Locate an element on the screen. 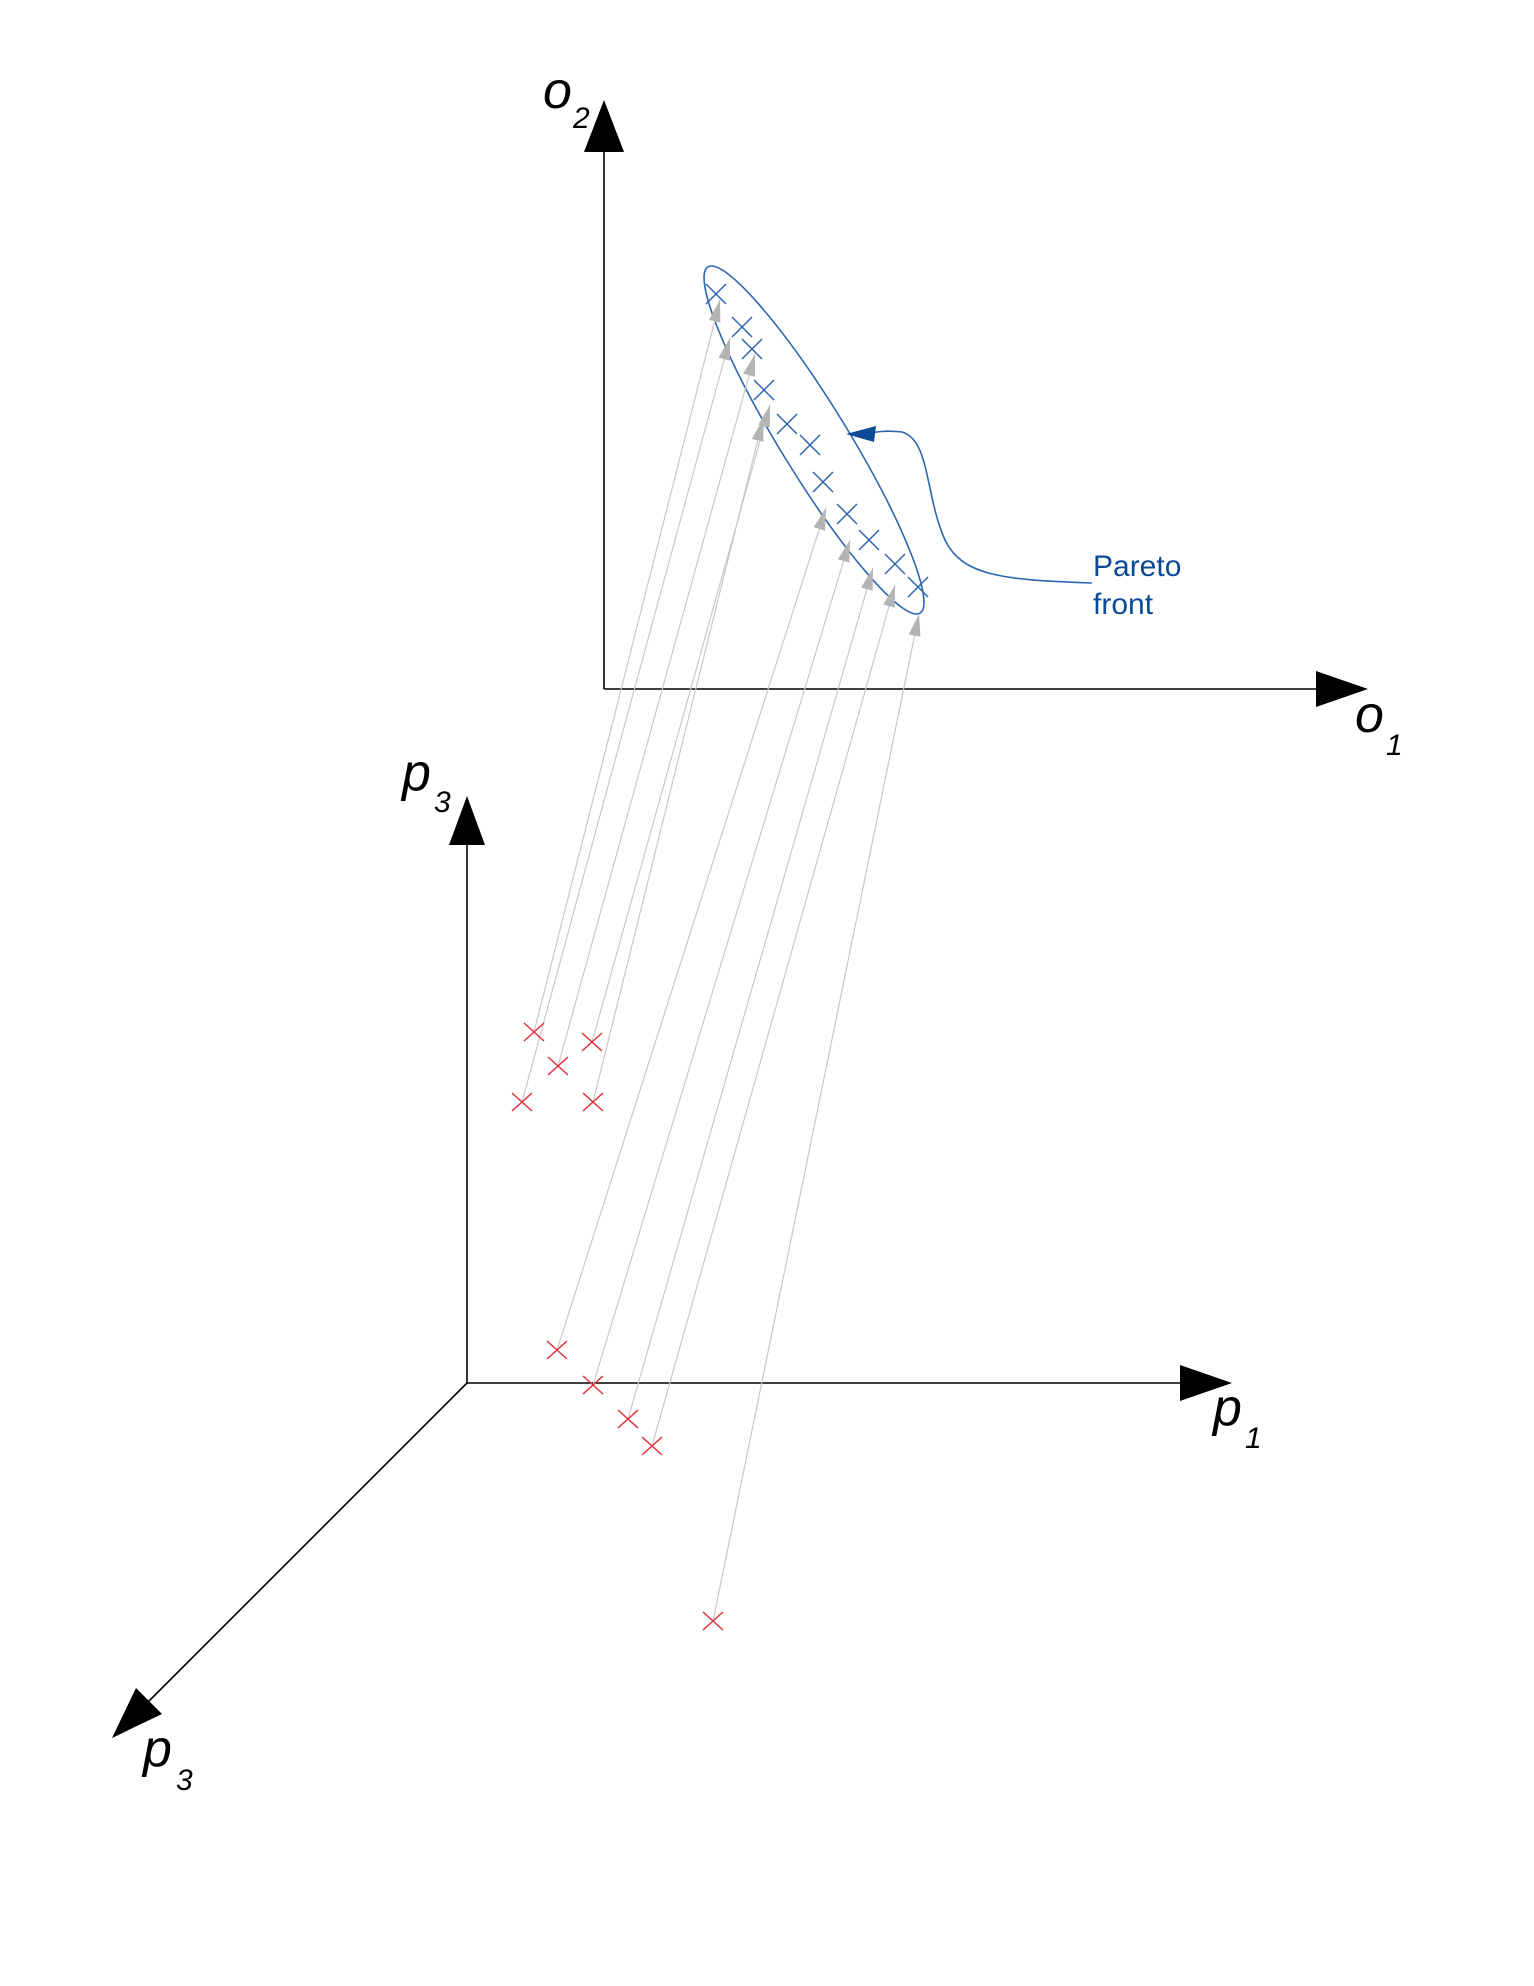 Image resolution: width=1534 pixels, height=1986 pixels. pareto-front-label-line1: Pareto is located at coordinates (1137, 566).